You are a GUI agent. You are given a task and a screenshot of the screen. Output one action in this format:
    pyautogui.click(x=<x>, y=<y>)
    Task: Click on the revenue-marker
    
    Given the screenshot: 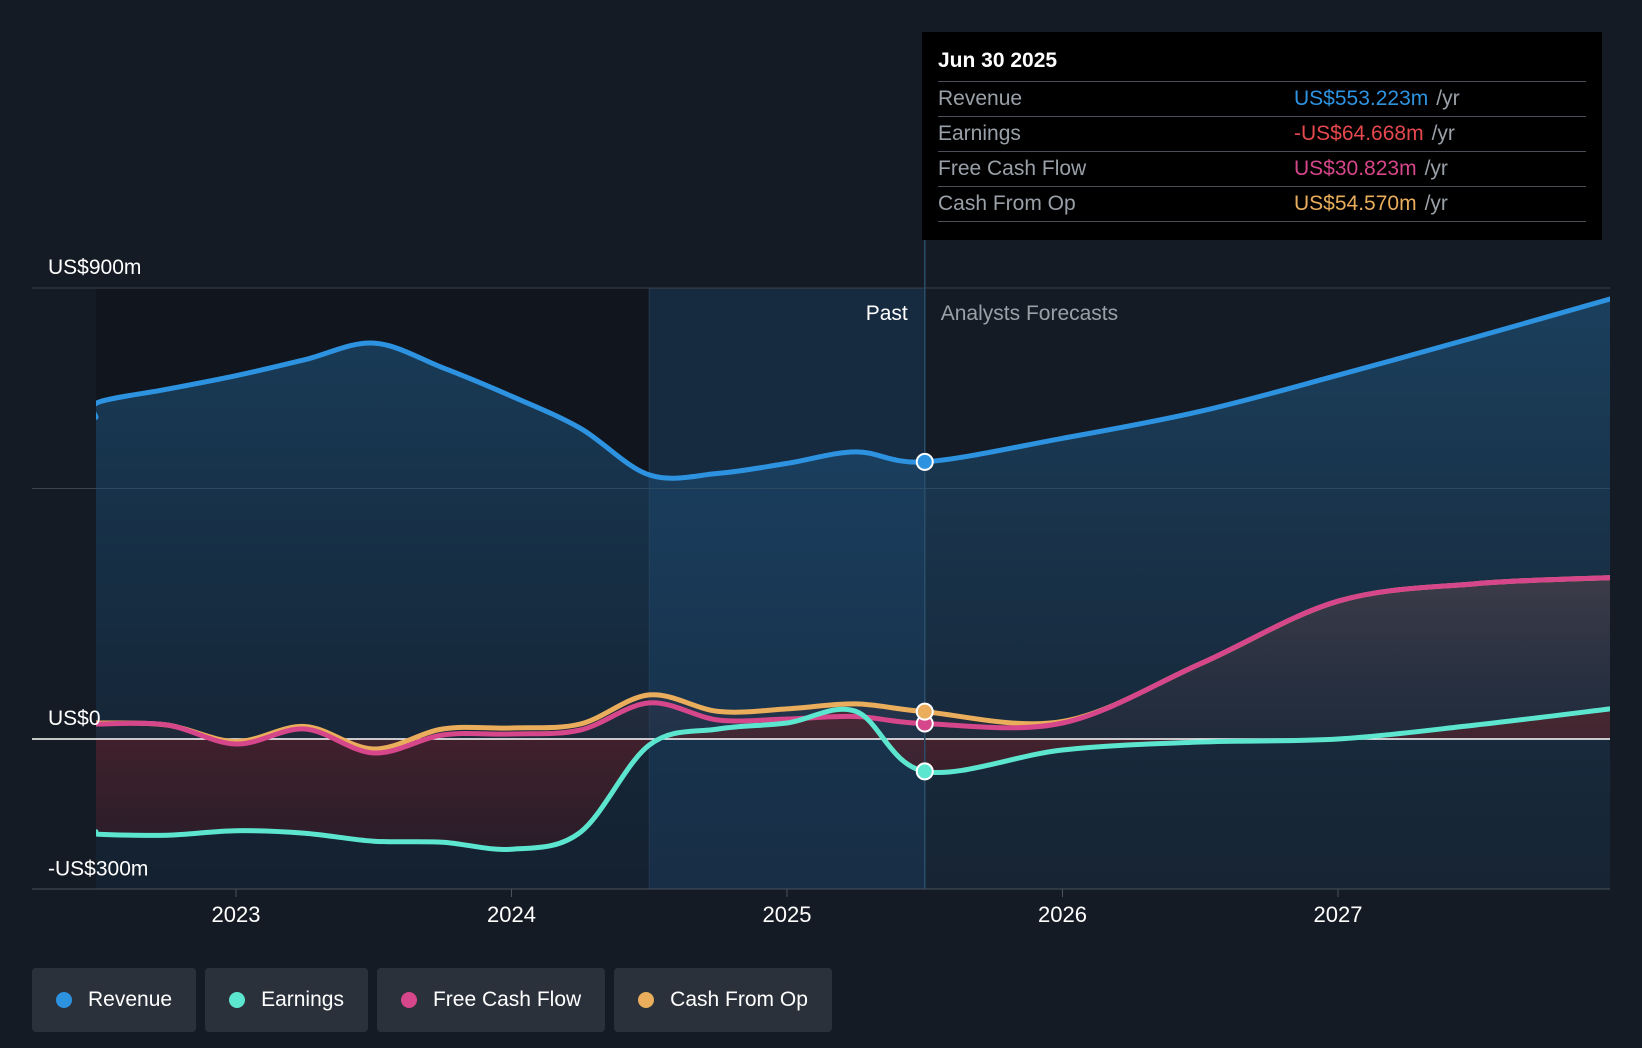 What is the action you would take?
    pyautogui.click(x=924, y=461)
    